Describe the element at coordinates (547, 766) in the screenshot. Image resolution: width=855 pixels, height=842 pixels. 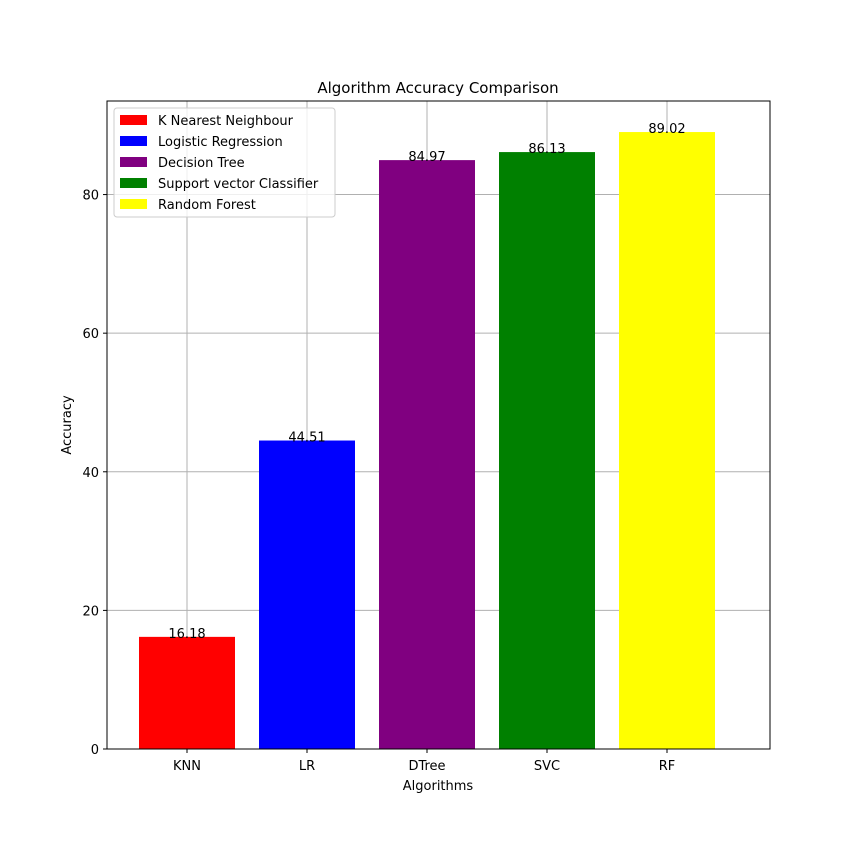
I see `x-tick-label: SVC` at that location.